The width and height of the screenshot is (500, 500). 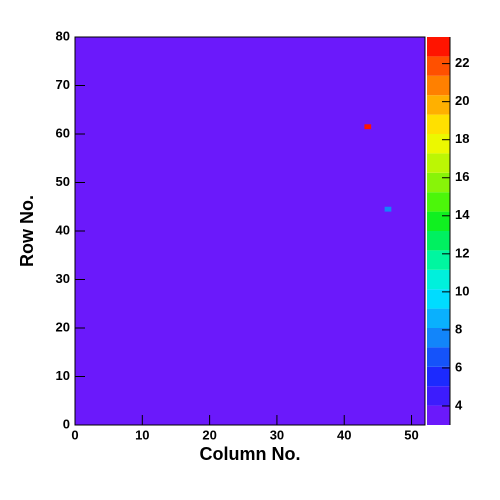 I want to click on y-tick-label: 20, so click(x=63, y=326).